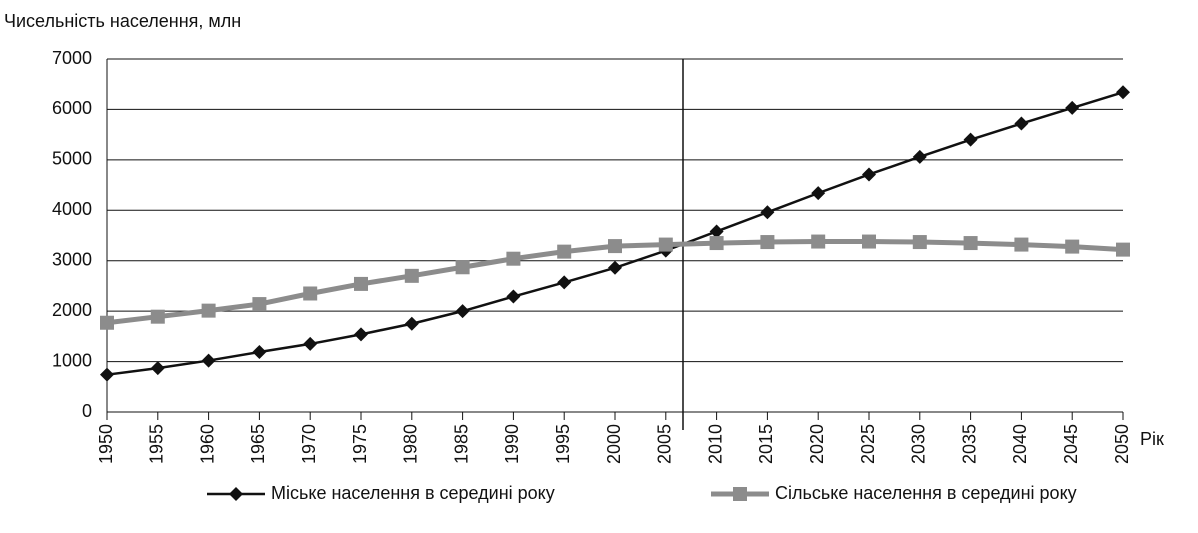 The image size is (1198, 533). Describe the element at coordinates (157, 444) in the screenshot. I see `x-tick-label: 1955` at that location.